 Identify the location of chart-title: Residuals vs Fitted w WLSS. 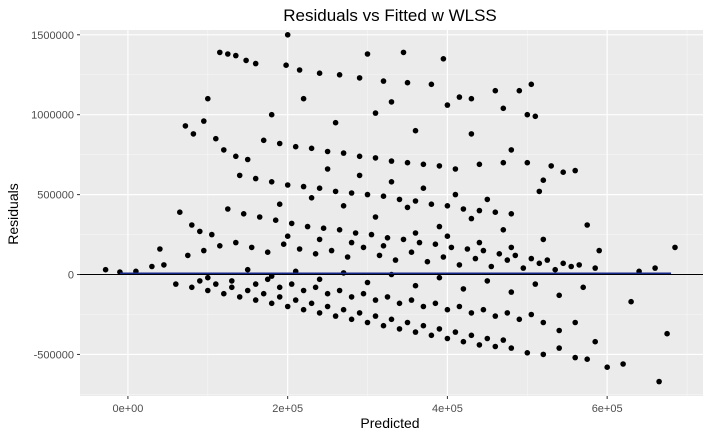
(390, 15).